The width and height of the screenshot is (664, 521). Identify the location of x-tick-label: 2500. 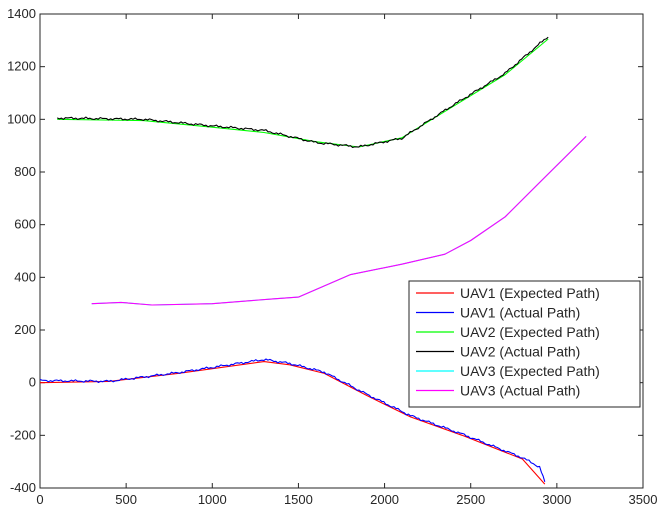
(470, 499).